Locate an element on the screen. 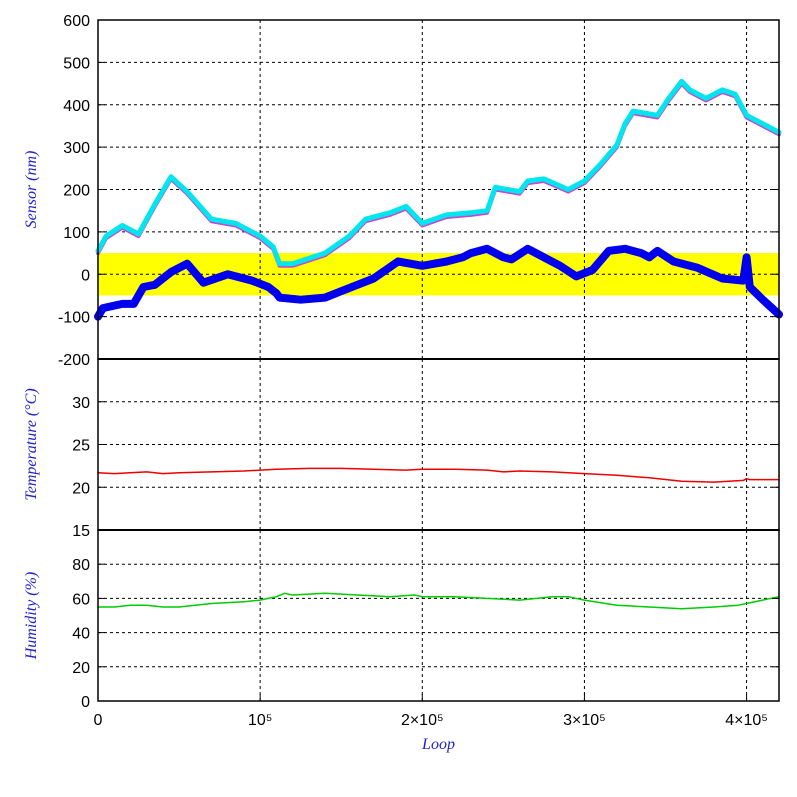 The image size is (797, 797). humidity-ylabel: Humidity (%) is located at coordinates (31, 616).